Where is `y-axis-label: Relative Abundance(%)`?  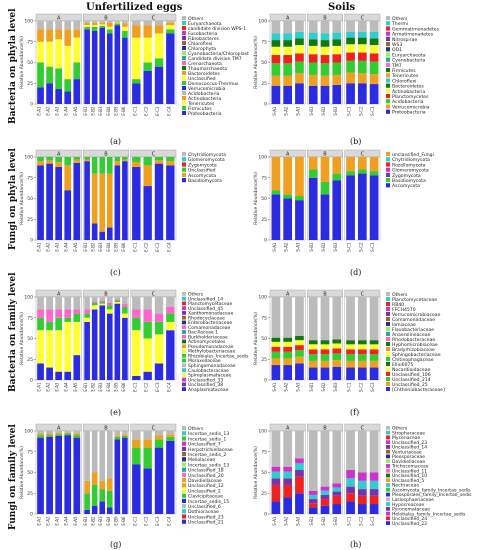 y-axis-label: Relative Abundance(%) is located at coordinates (22, 198).